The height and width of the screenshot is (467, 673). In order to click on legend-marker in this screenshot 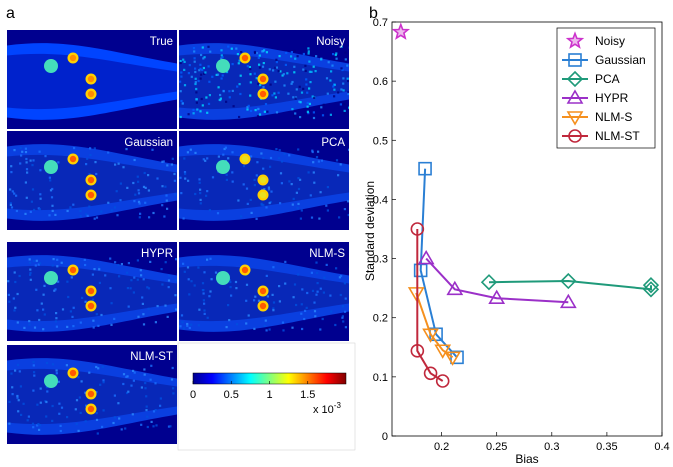, I will do `click(575, 40)`.